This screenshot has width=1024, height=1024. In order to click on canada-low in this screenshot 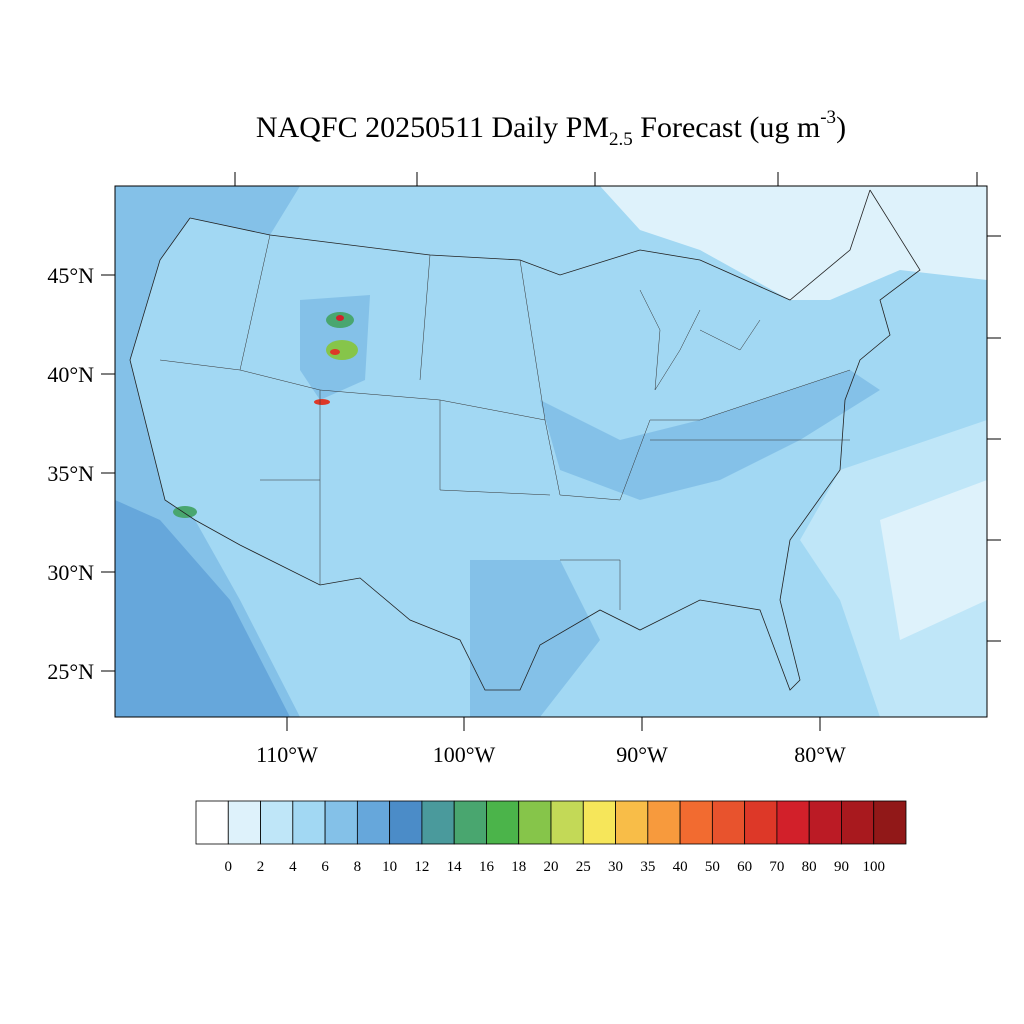, I will do `click(793, 243)`.